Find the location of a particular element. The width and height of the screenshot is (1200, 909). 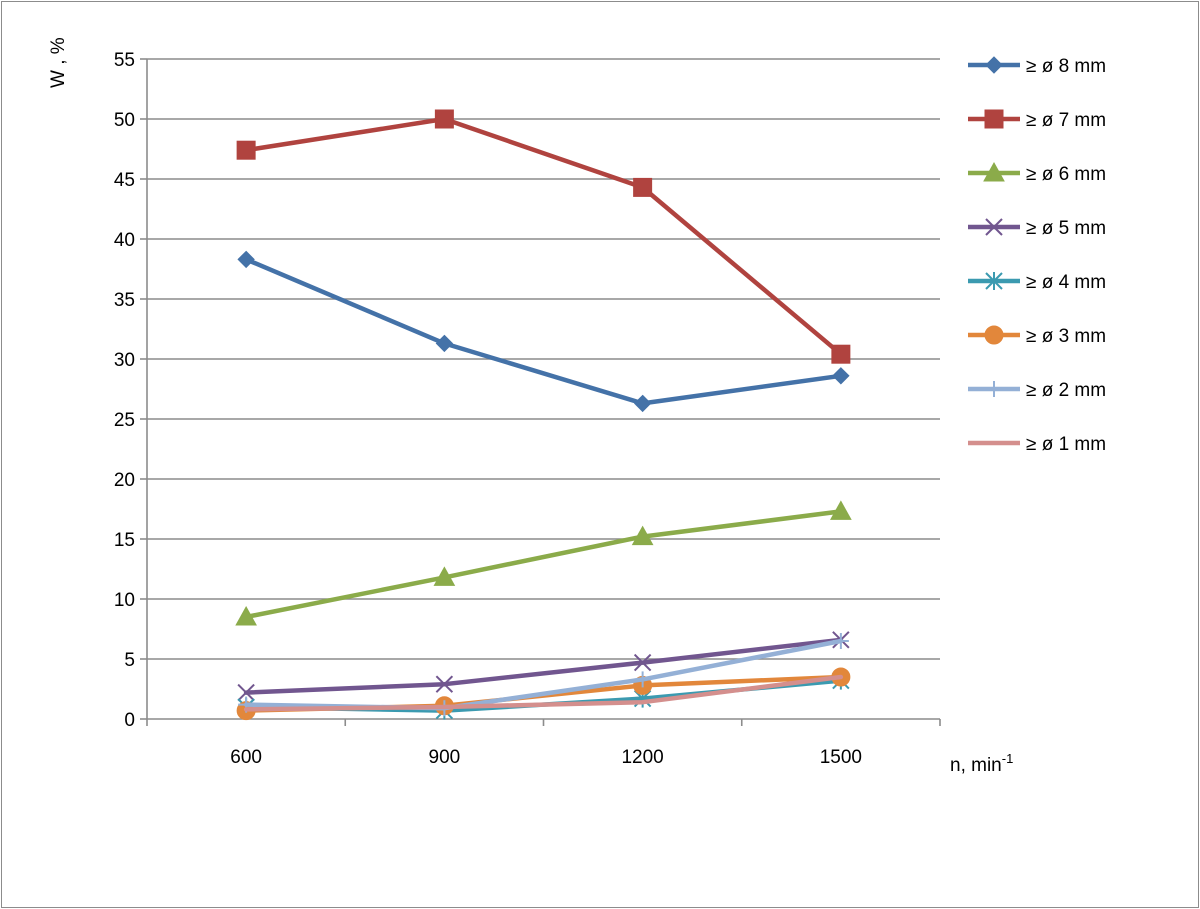

series-7-mm is located at coordinates (543, 236).